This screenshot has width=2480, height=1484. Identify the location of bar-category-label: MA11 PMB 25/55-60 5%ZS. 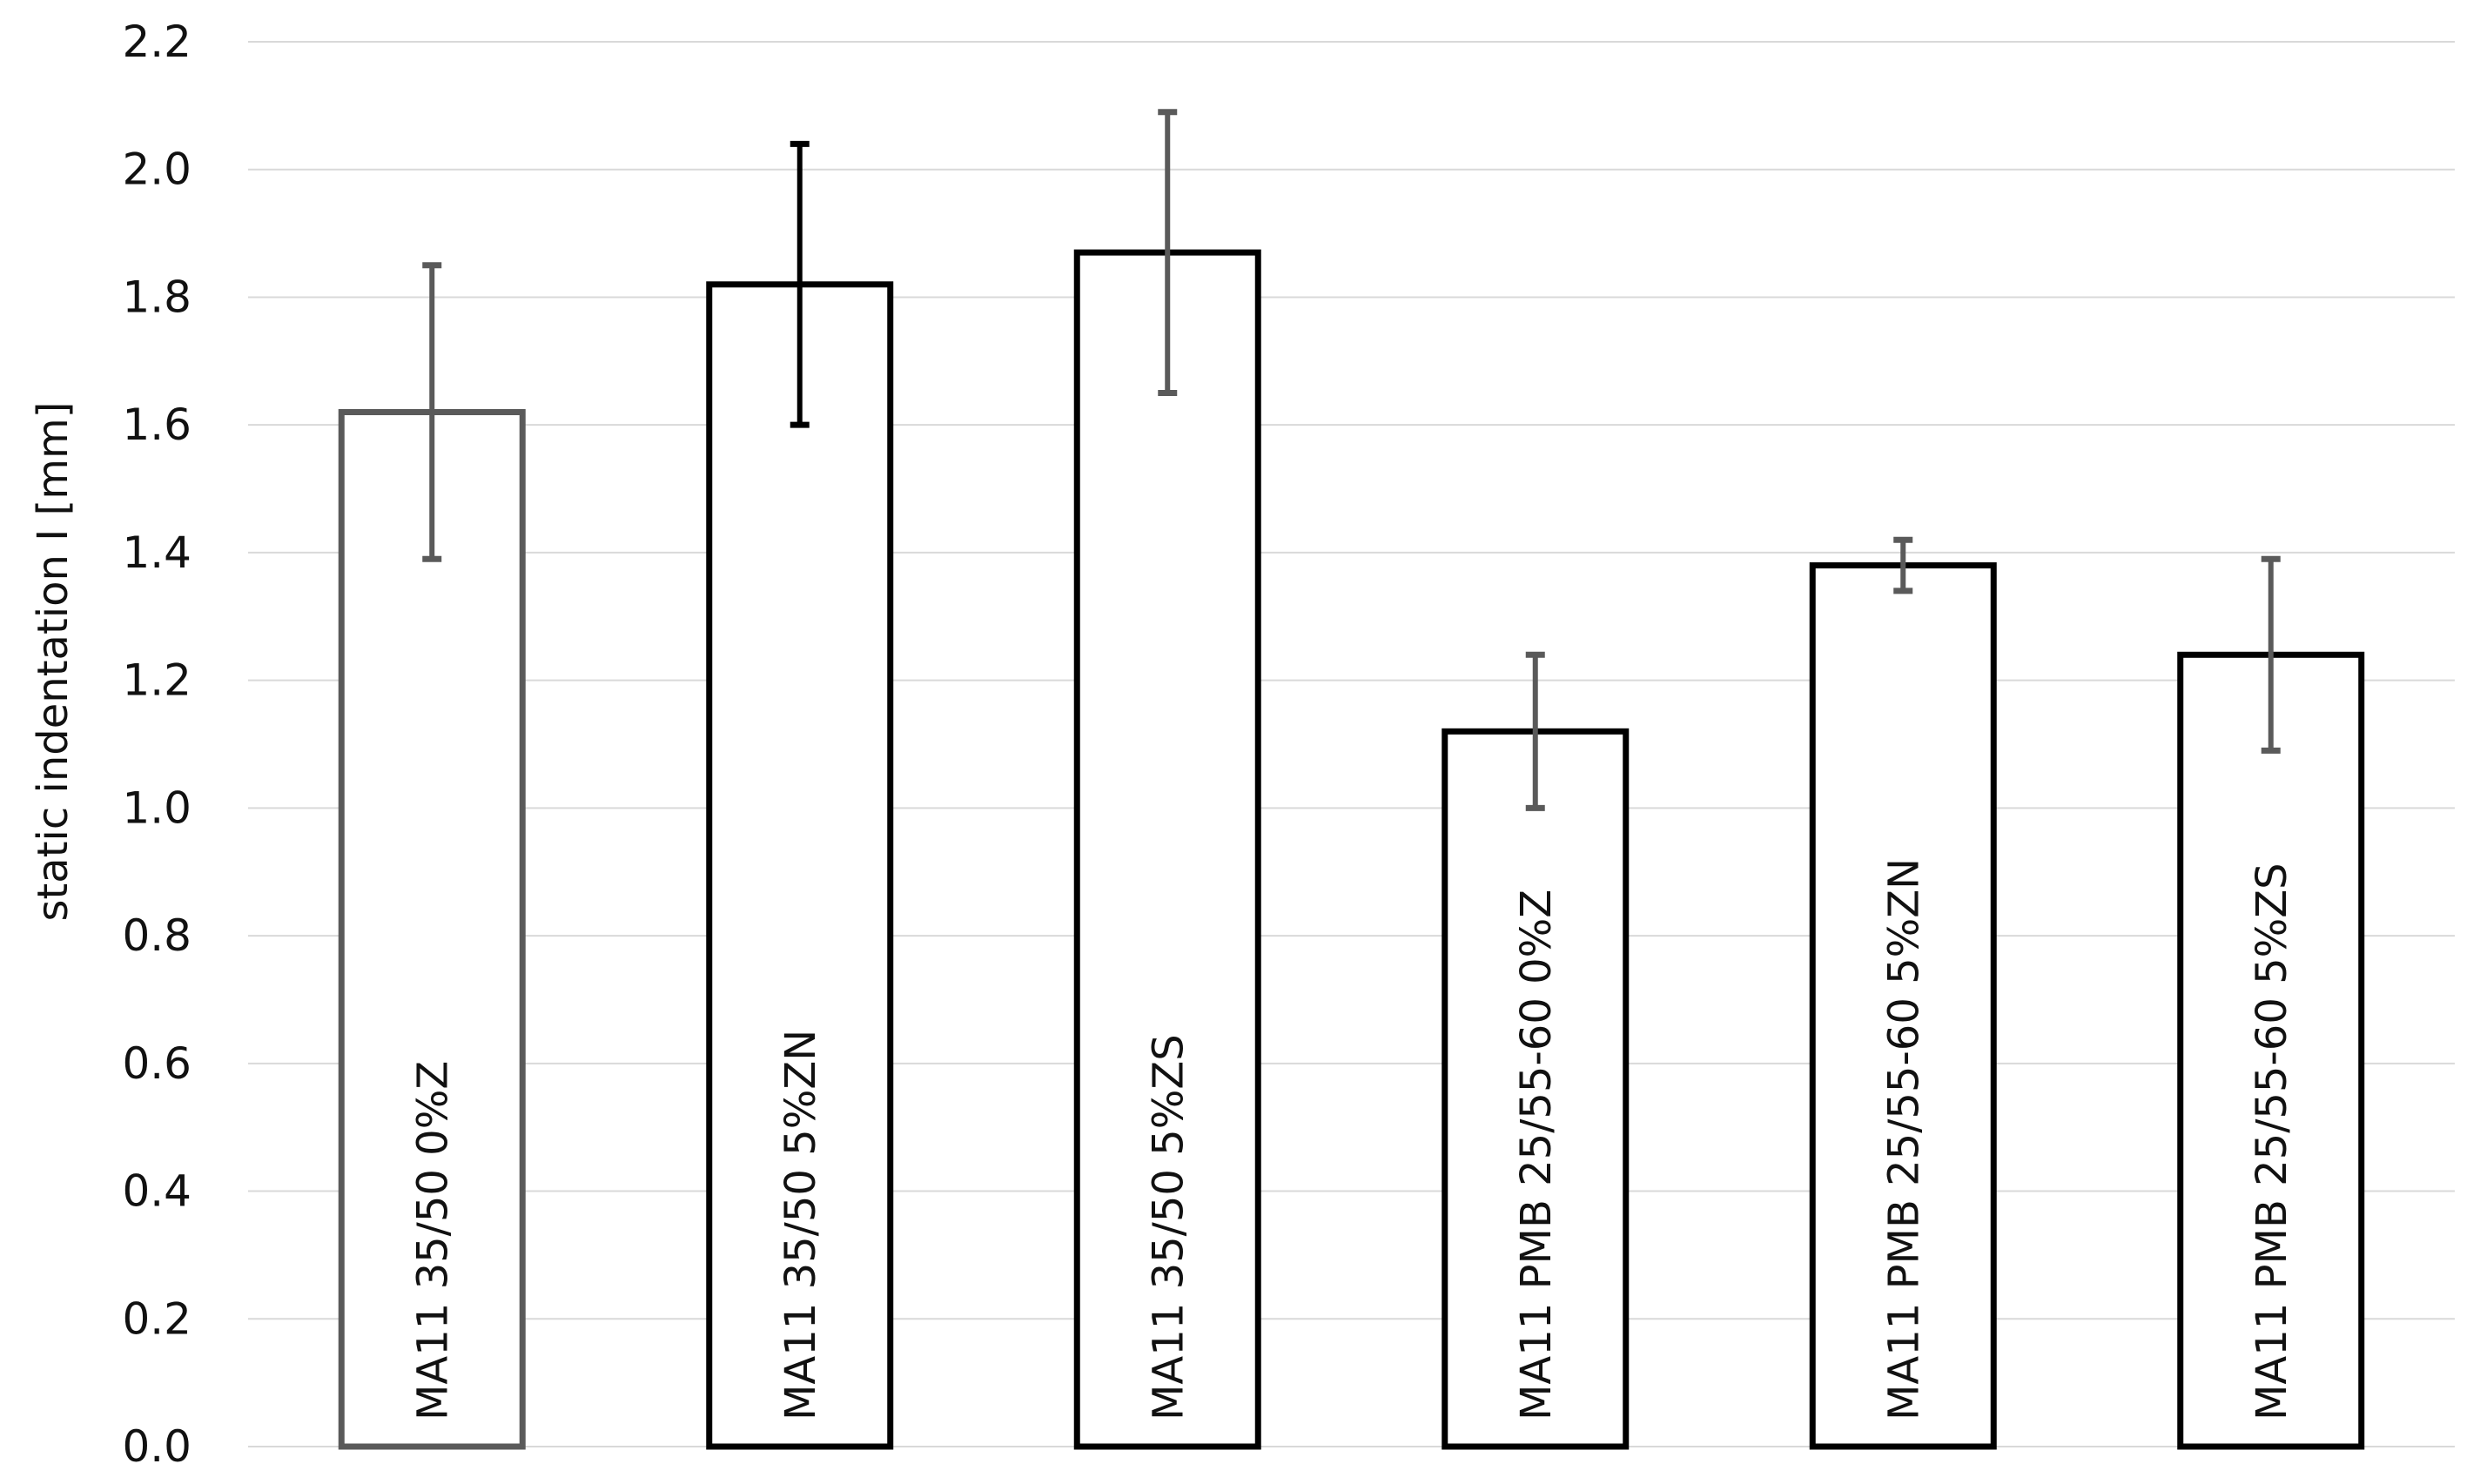
(2272, 1141).